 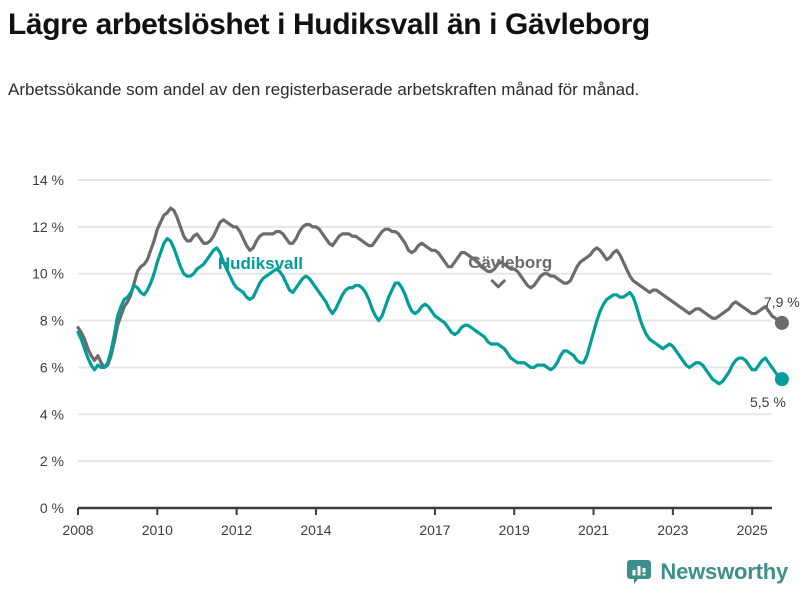 I want to click on x-axis-line, so click(x=424, y=510).